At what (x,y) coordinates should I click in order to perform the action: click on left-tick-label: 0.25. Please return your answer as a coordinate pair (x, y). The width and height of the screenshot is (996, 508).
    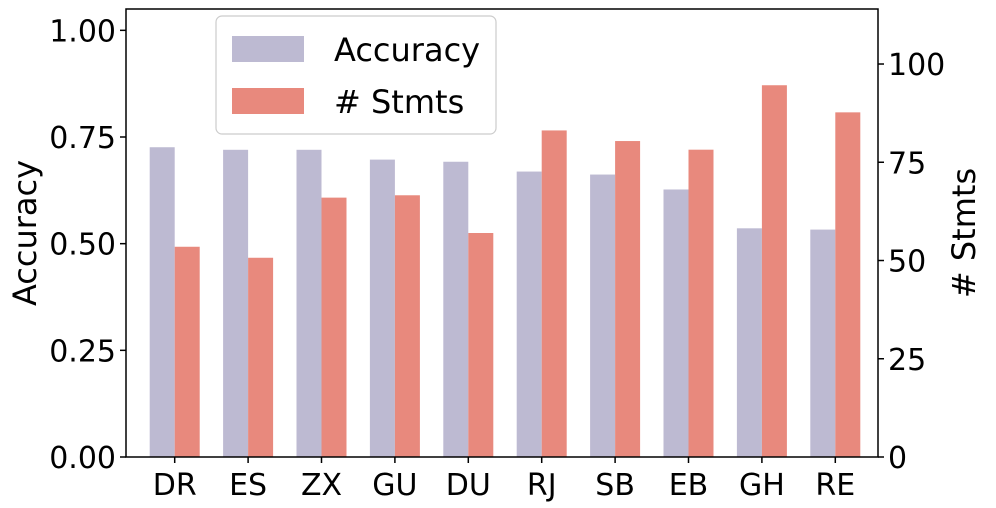
    Looking at the image, I should click on (82, 351).